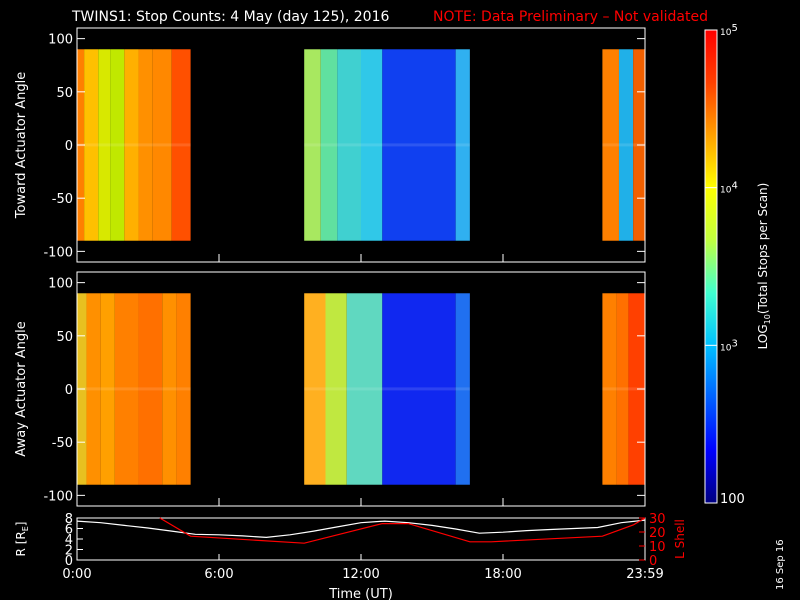  Describe the element at coordinates (69, 530) in the screenshot. I see `y-tick-label: 6` at that location.